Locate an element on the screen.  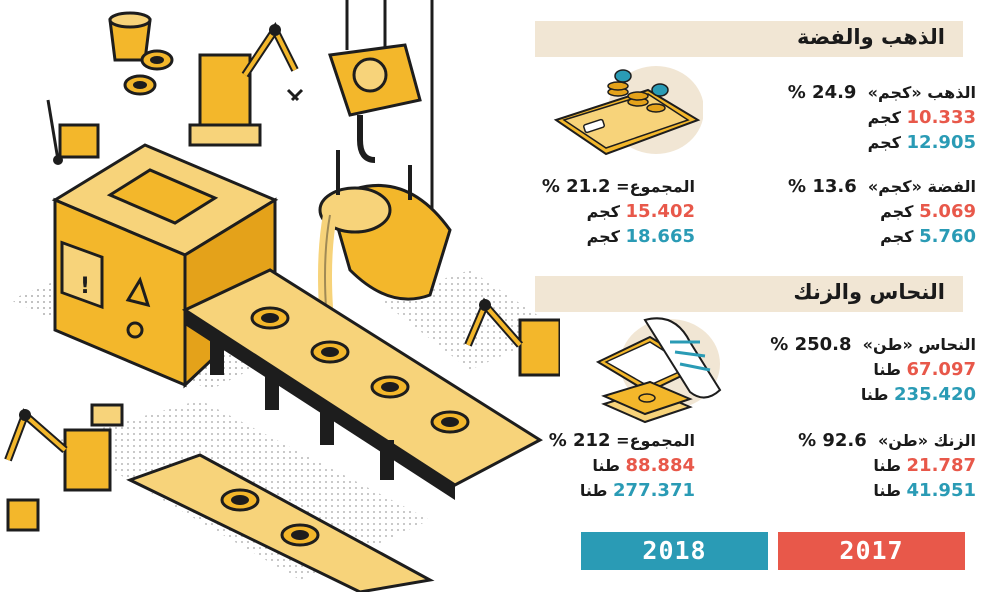
crucible-icon is located at coordinates (385, 250).